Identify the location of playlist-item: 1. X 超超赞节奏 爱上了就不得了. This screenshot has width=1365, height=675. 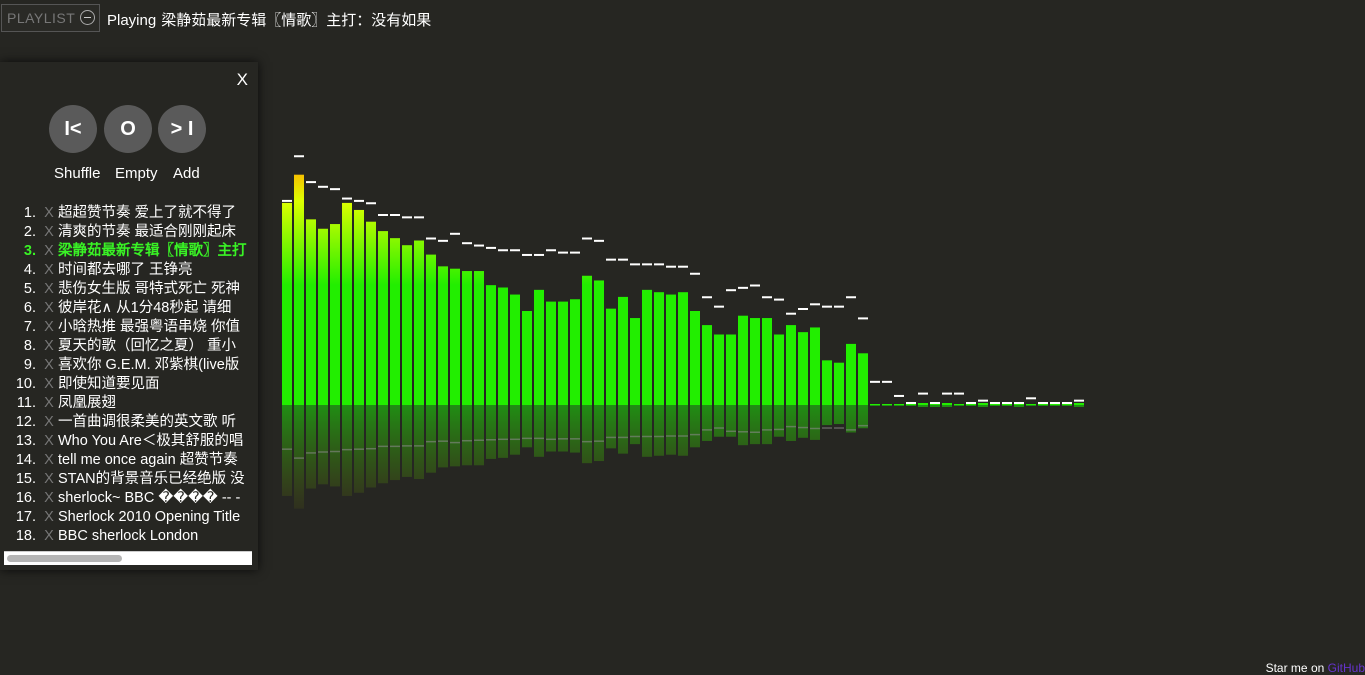
(126, 213).